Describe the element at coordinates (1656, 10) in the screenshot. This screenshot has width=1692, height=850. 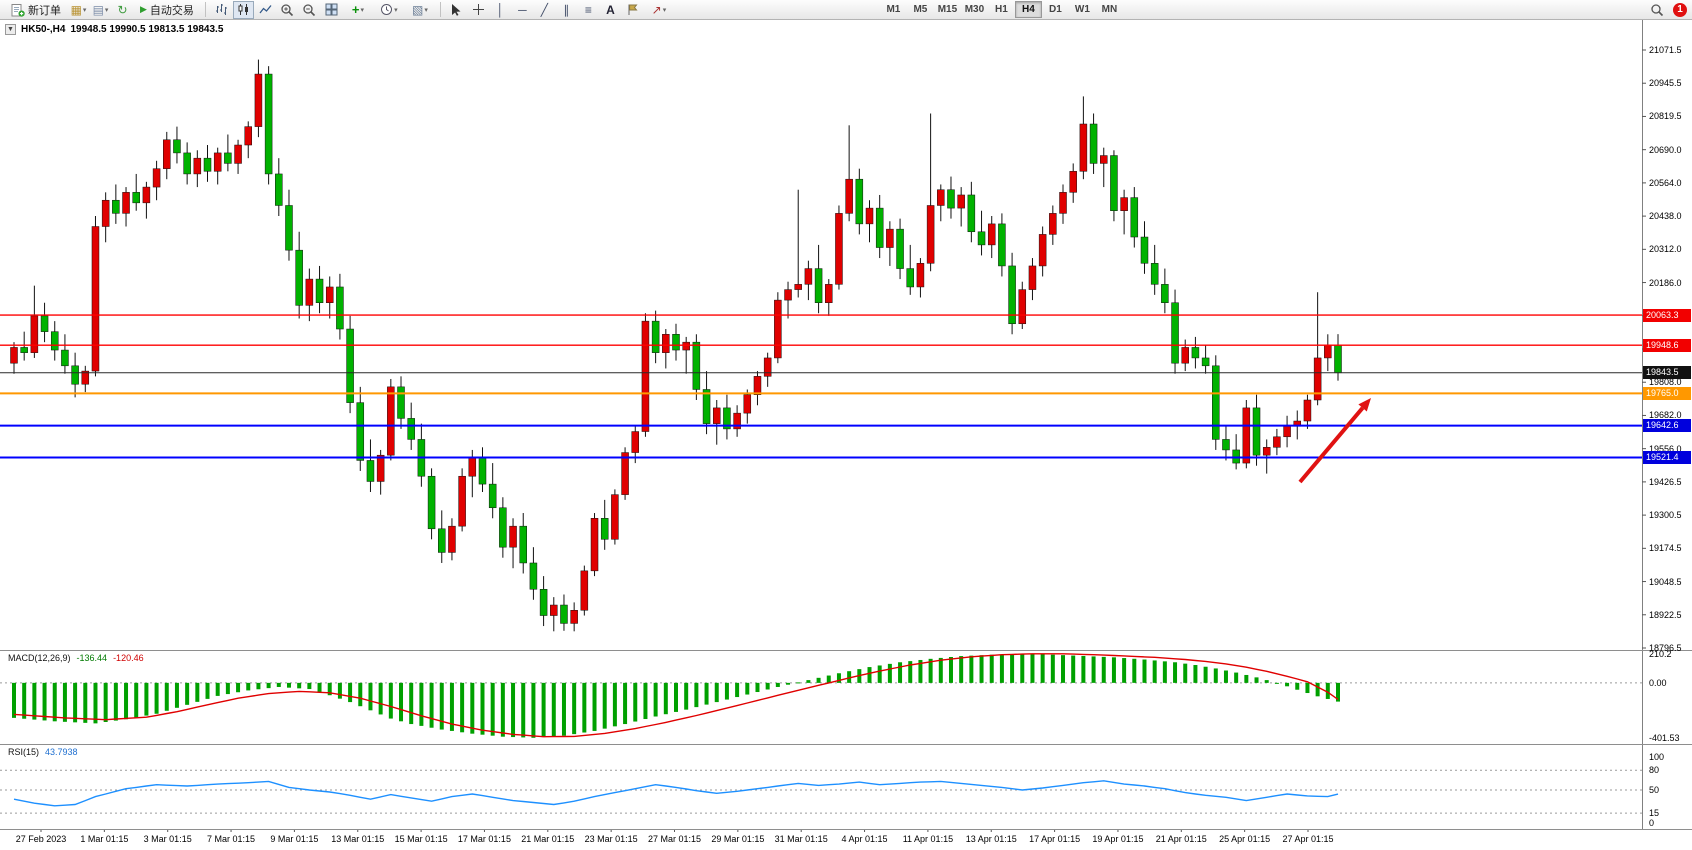
I see `search-button` at that location.